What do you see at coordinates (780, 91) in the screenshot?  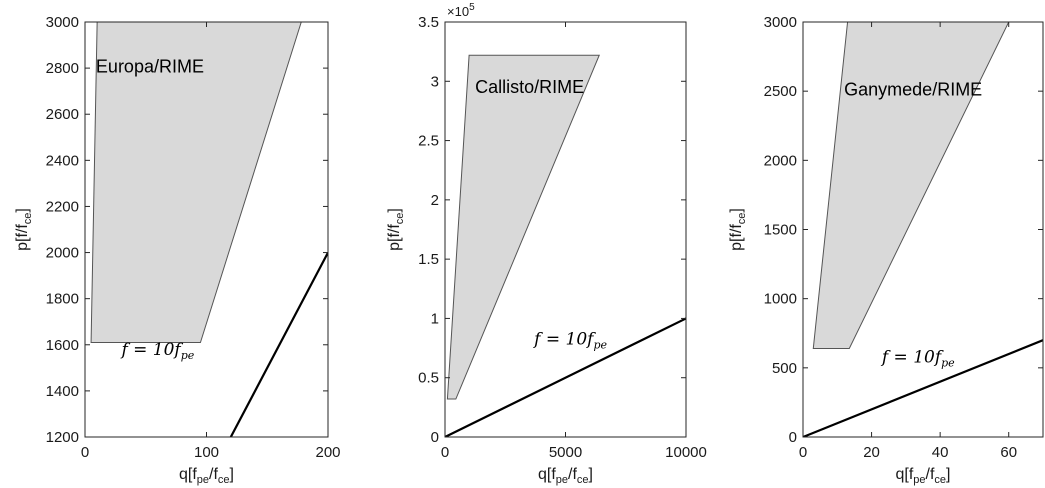 I see `y-tick-label: 2500` at bounding box center [780, 91].